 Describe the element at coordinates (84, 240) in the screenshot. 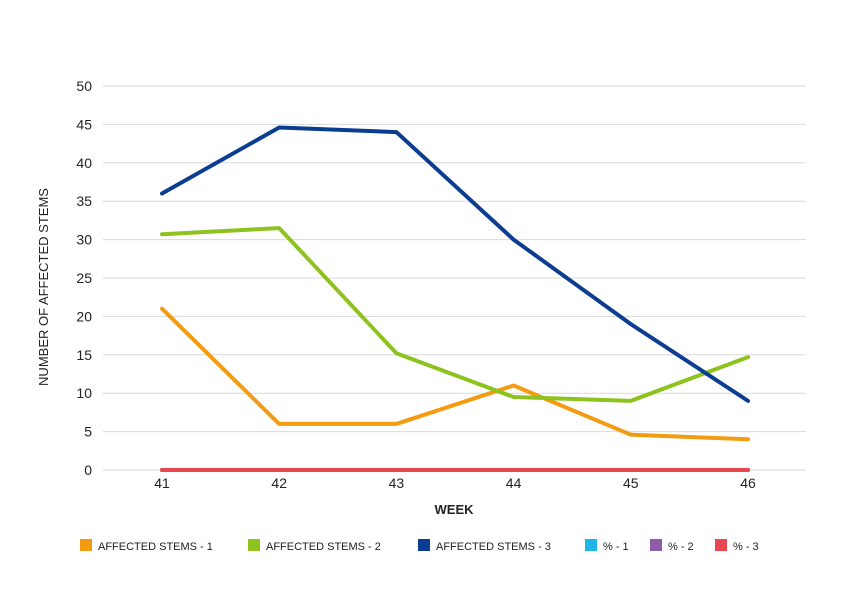

I see `y-tick-label: 30` at that location.